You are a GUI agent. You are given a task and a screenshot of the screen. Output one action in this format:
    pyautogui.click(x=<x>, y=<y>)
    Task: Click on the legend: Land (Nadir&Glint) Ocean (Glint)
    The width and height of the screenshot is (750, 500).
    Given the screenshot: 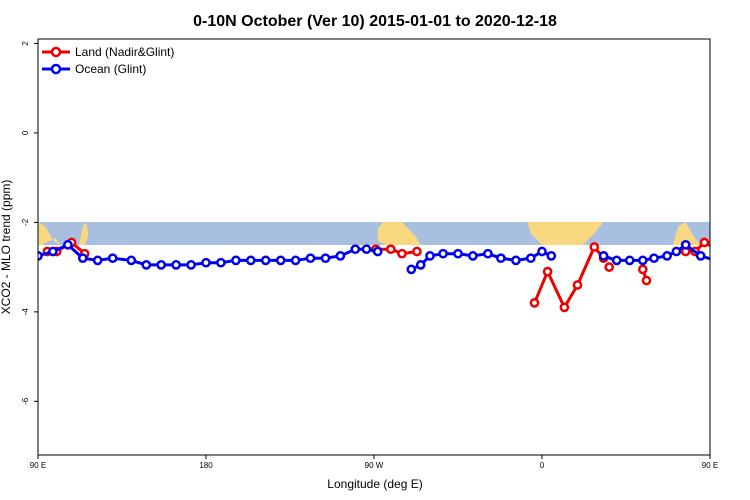 What is the action you would take?
    pyautogui.click(x=108, y=60)
    